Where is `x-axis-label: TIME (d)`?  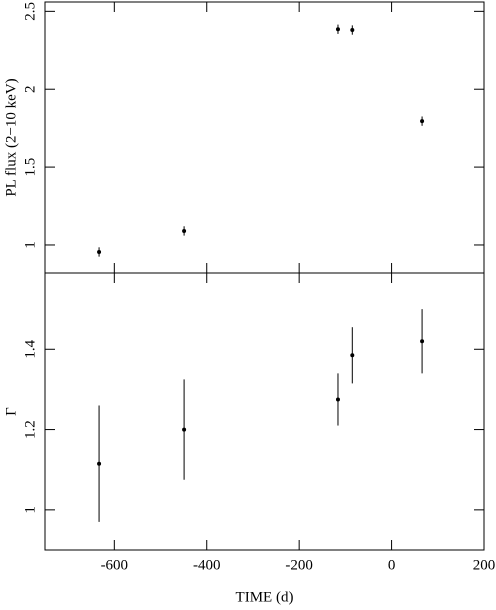 x-axis-label: TIME (d) is located at coordinates (265, 597).